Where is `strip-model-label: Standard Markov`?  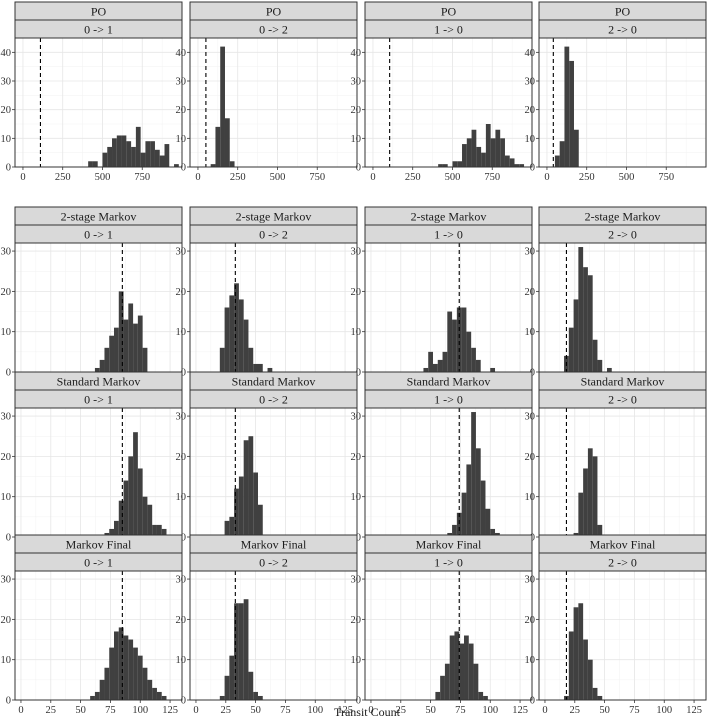 strip-model-label: Standard Markov is located at coordinates (449, 382).